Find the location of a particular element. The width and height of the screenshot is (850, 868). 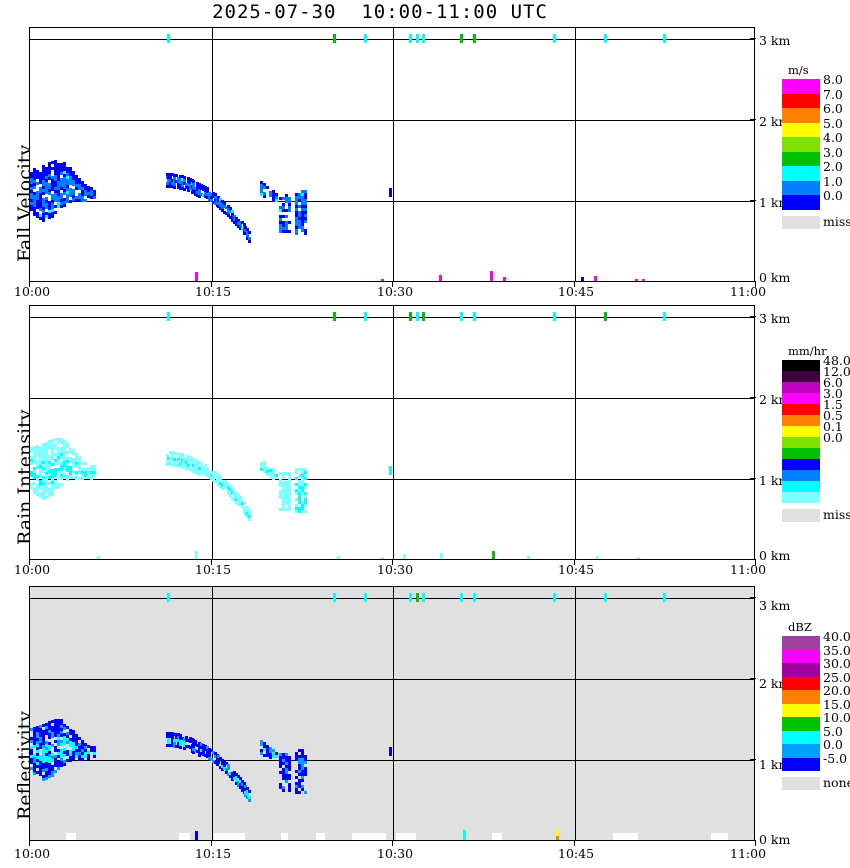

colorbar-unit-label: m/s is located at coordinates (798, 70).